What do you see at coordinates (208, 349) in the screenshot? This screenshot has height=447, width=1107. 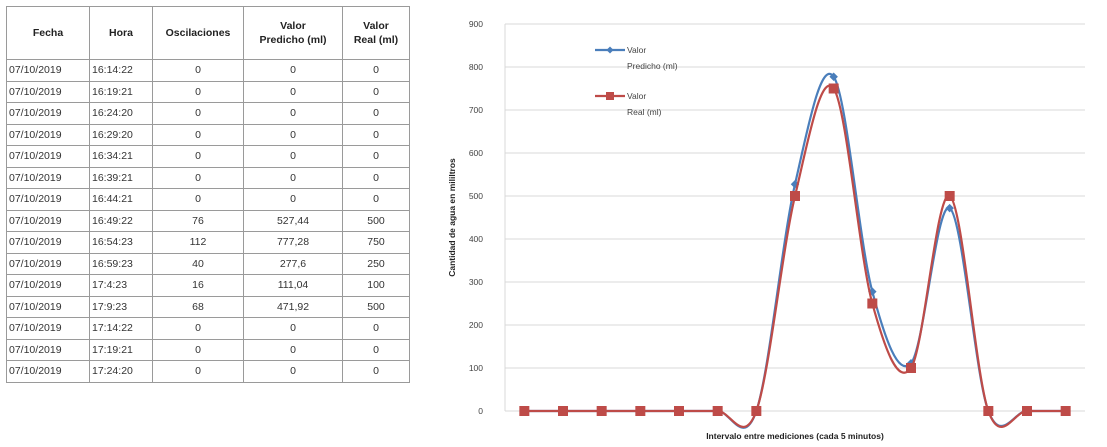 I see `table-row: 07/10/2019 17:19:21 0 0 0` at bounding box center [208, 349].